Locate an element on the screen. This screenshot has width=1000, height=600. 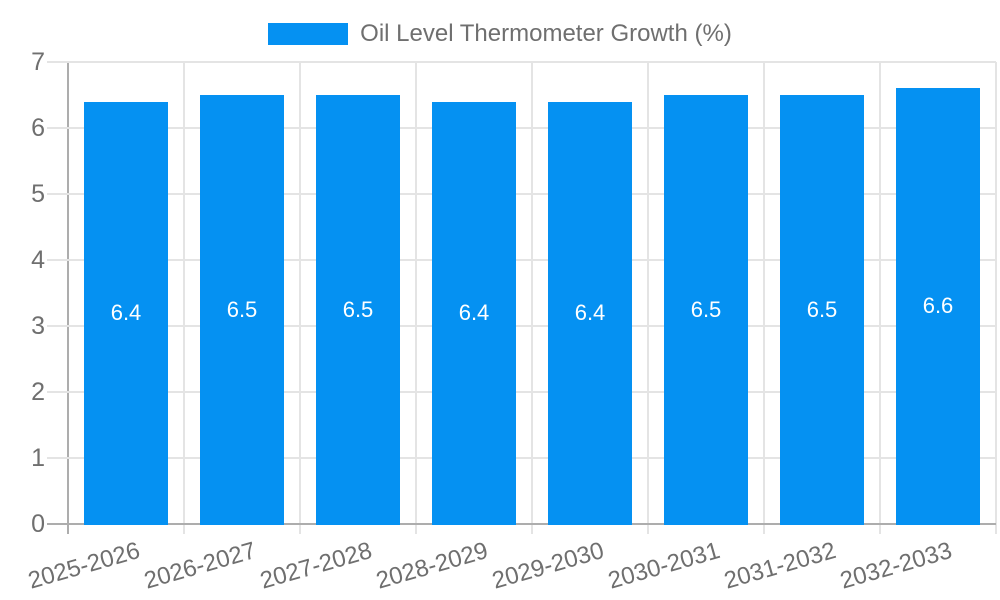
y-tick-label: 6 is located at coordinates (38, 128).